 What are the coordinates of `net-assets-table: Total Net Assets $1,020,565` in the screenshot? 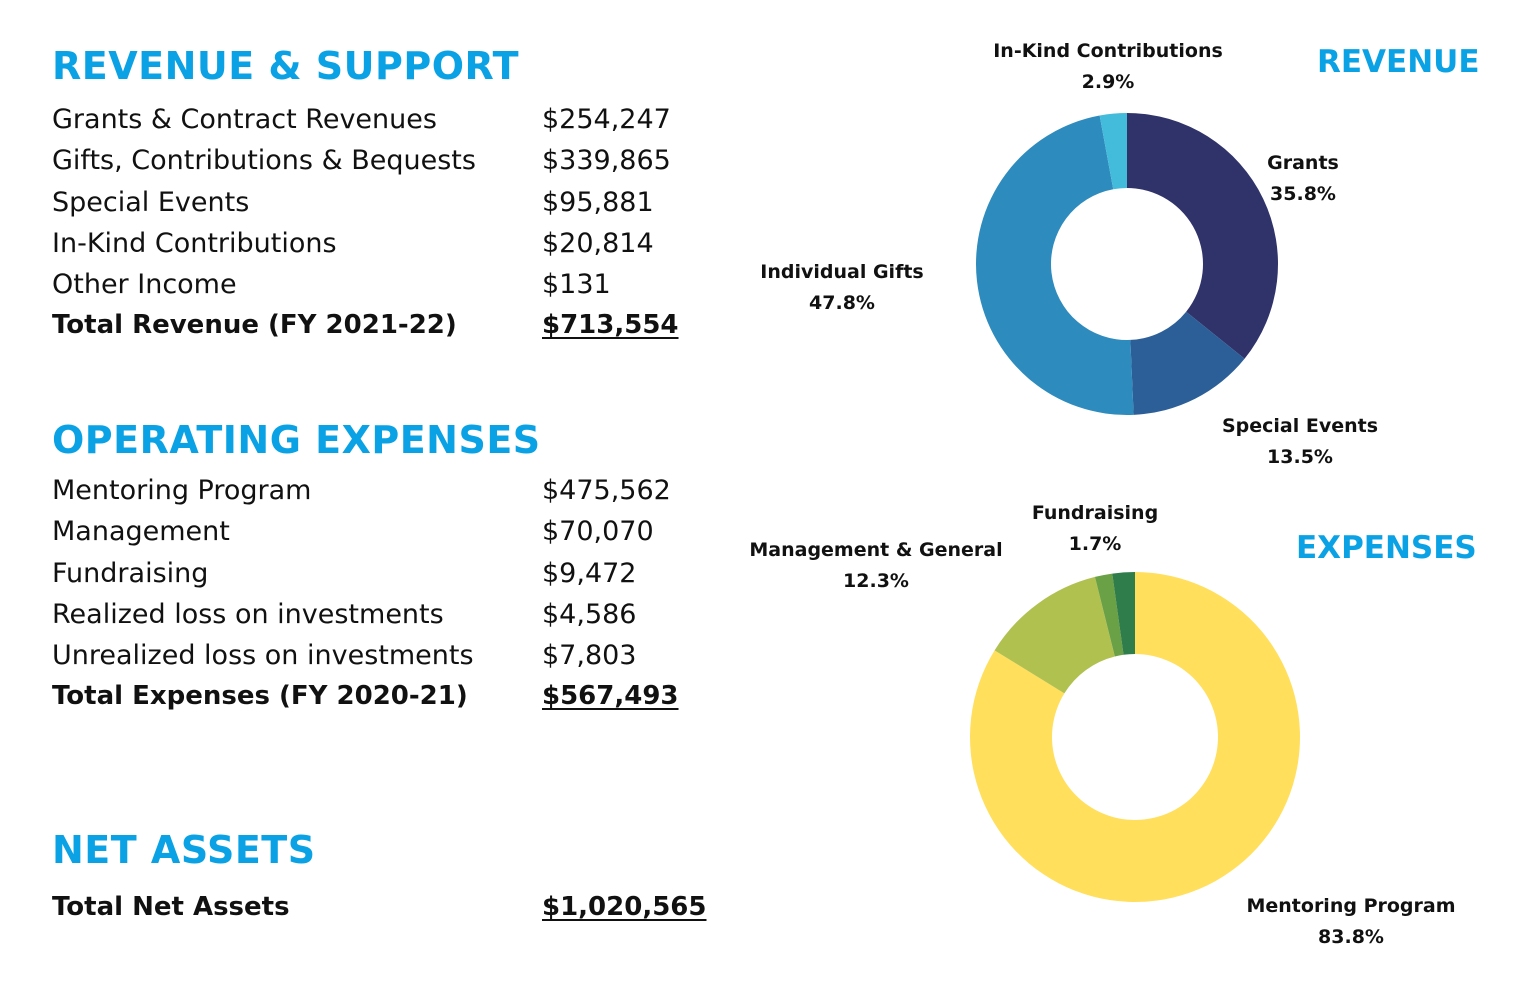 It's located at (392, 912).